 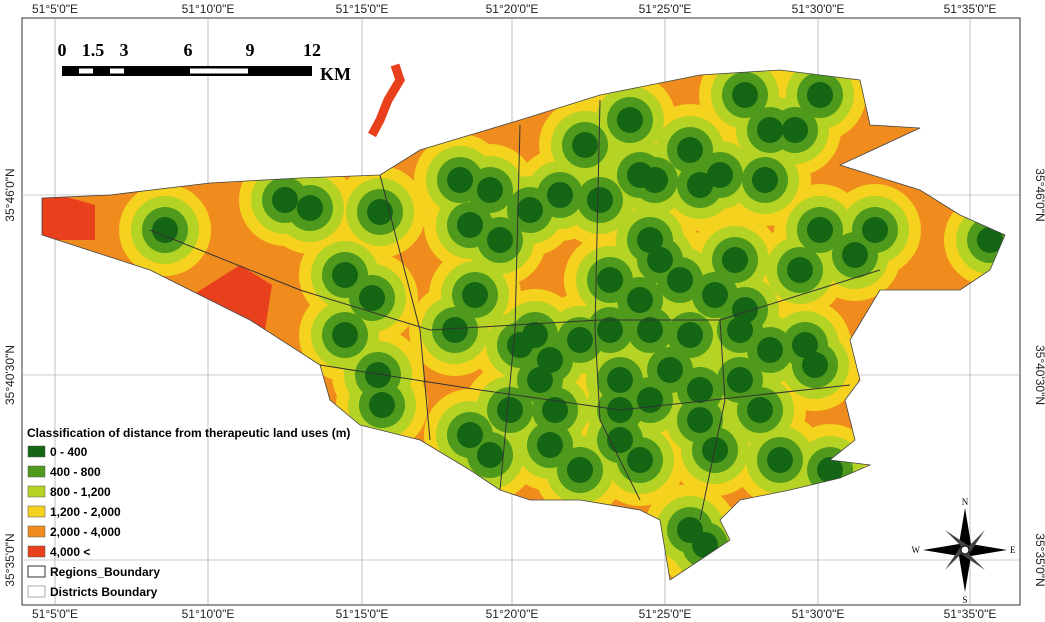 I want to click on legend-boundary-swatch, so click(x=36, y=571).